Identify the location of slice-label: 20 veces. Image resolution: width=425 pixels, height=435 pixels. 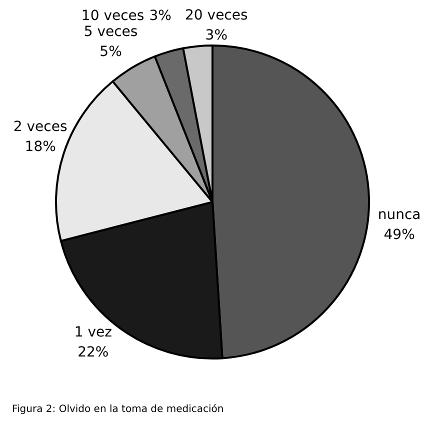
(216, 16).